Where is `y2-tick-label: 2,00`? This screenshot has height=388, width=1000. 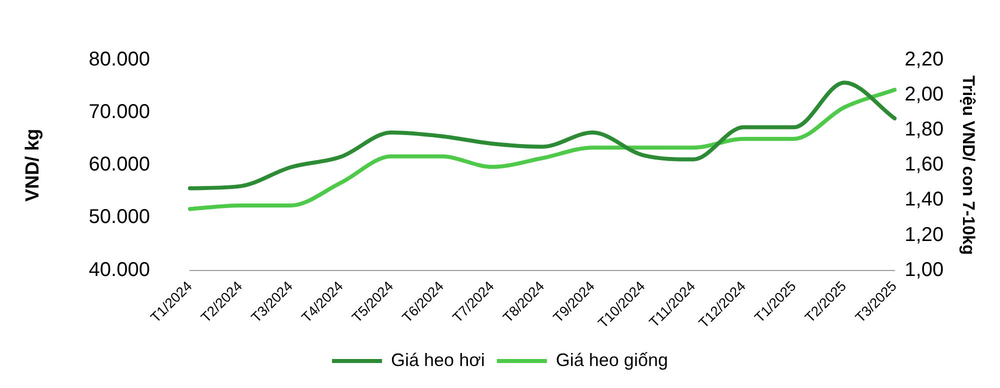 y2-tick-label: 2,00 is located at coordinates (924, 95).